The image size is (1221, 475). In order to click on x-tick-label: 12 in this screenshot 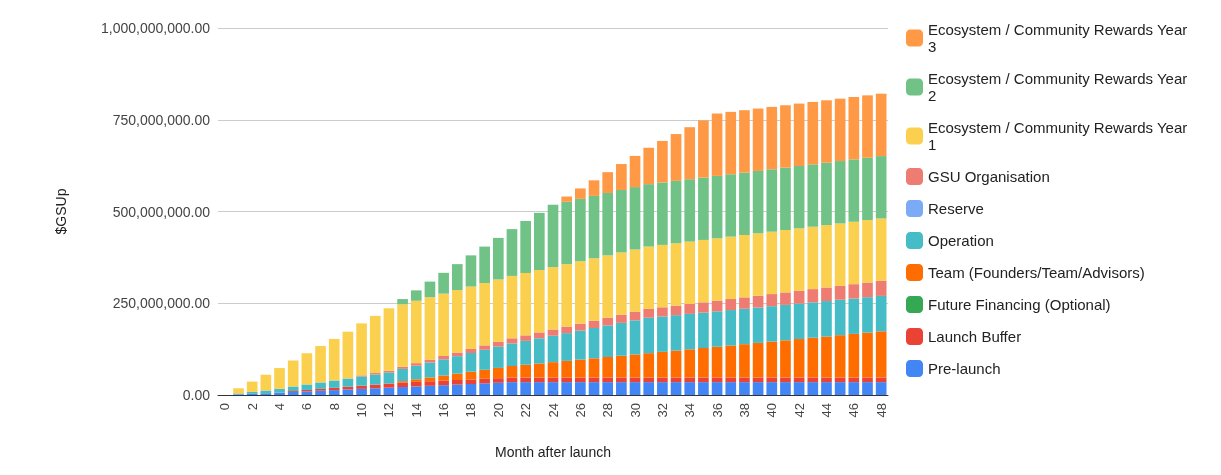, I will do `click(389, 410)`.